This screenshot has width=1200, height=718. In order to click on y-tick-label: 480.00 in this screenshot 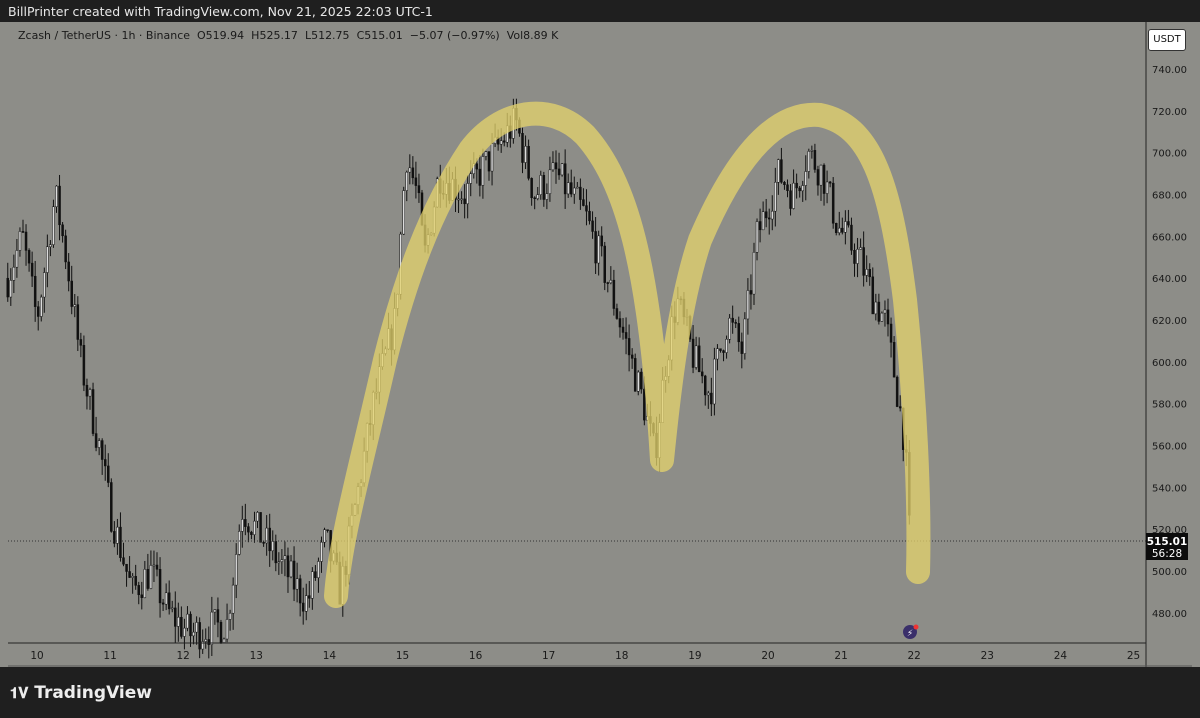, I will do `click(1169, 614)`.